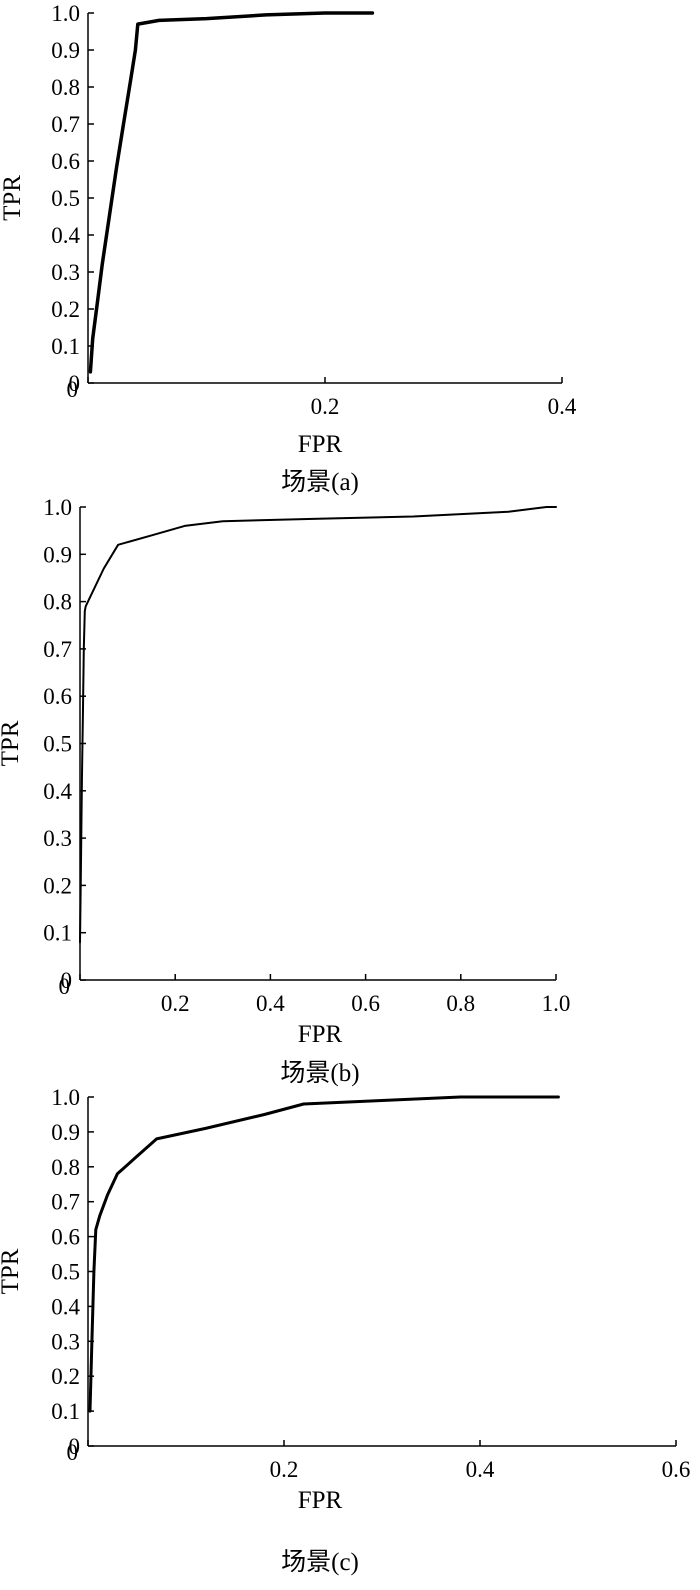  What do you see at coordinates (556, 1003) in the screenshot?
I see `x-tick-label: 1.0` at bounding box center [556, 1003].